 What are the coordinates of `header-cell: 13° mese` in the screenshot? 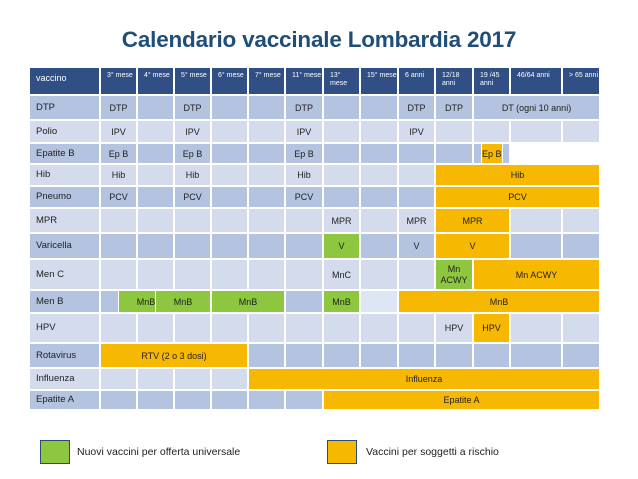 It's located at (341, 81).